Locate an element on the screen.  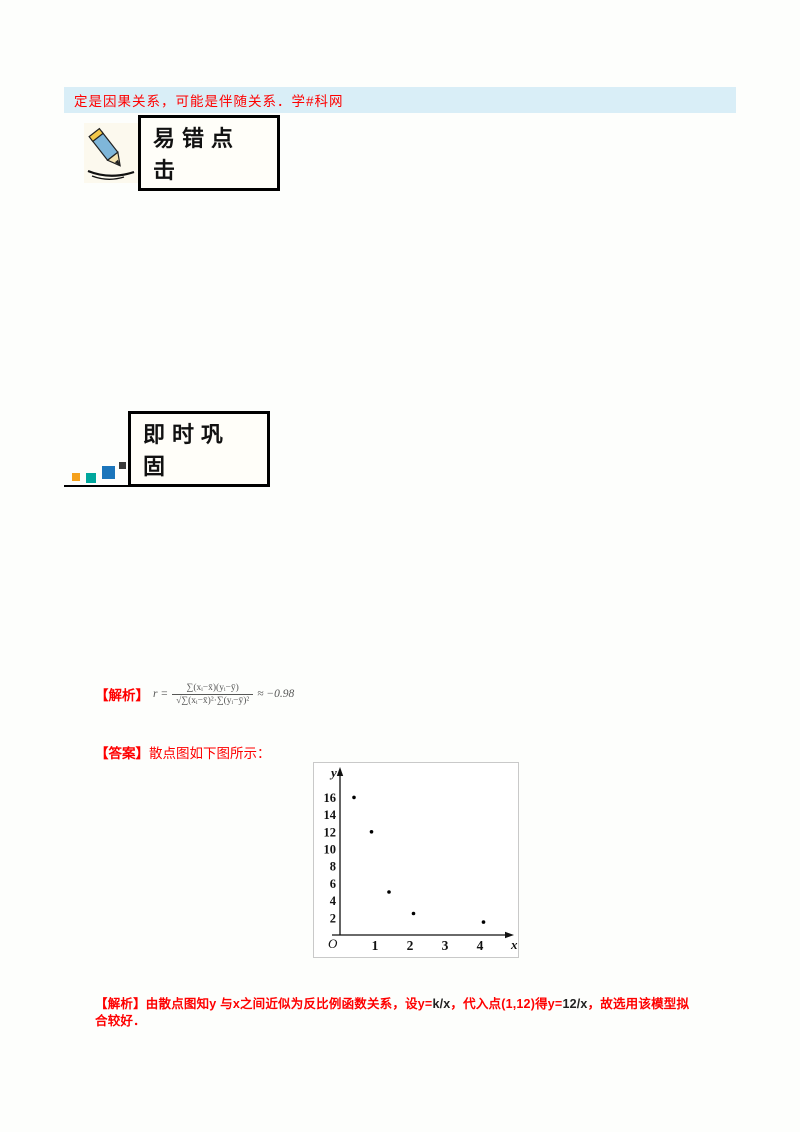
answer-row: 【答案】散点图如下图所示： is located at coordinates (183, 752).